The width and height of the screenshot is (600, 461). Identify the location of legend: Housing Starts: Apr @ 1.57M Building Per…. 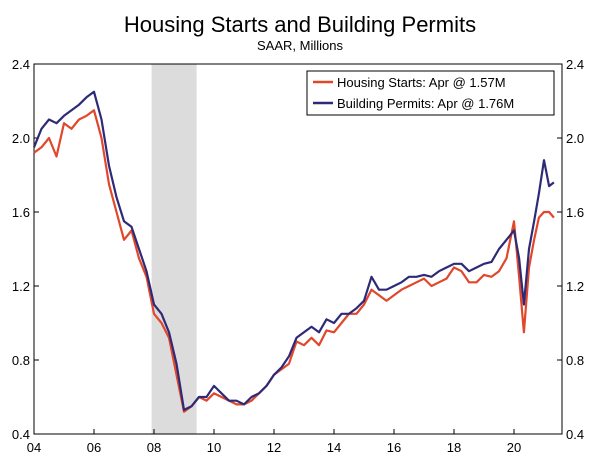
(430, 93).